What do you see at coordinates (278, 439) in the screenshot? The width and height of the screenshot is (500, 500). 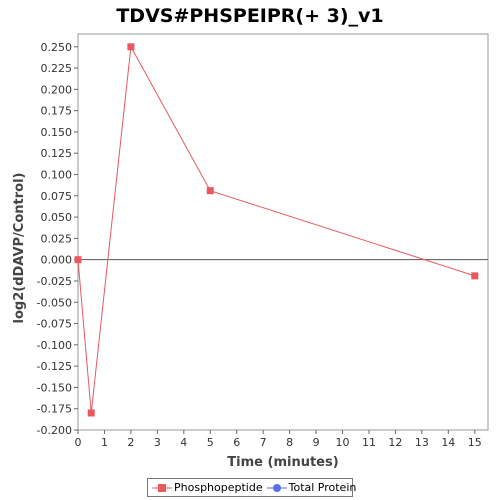 I see `x-axis: 0 1 2 3 4 5 6 7 8 9 10 11 12 13 14 15` at bounding box center [278, 439].